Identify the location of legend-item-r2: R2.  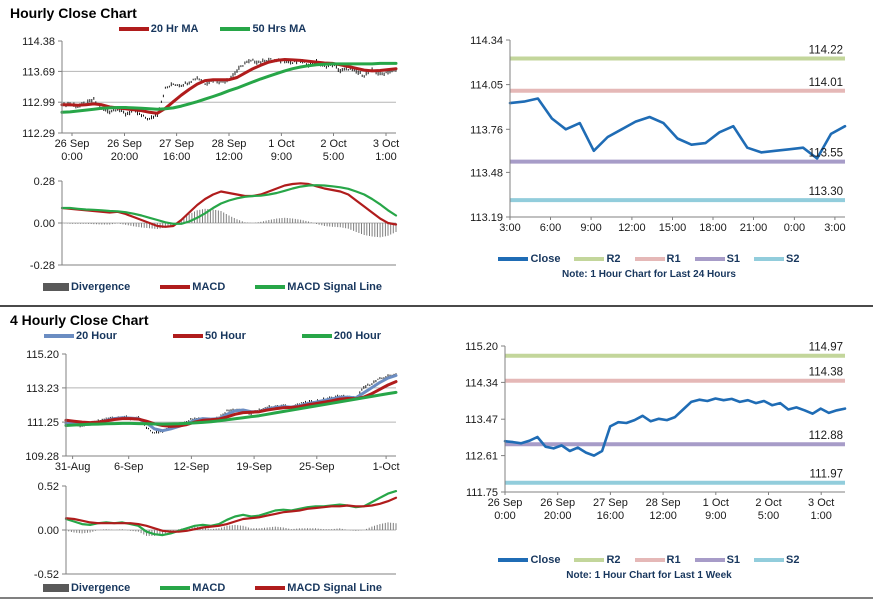
(597, 259).